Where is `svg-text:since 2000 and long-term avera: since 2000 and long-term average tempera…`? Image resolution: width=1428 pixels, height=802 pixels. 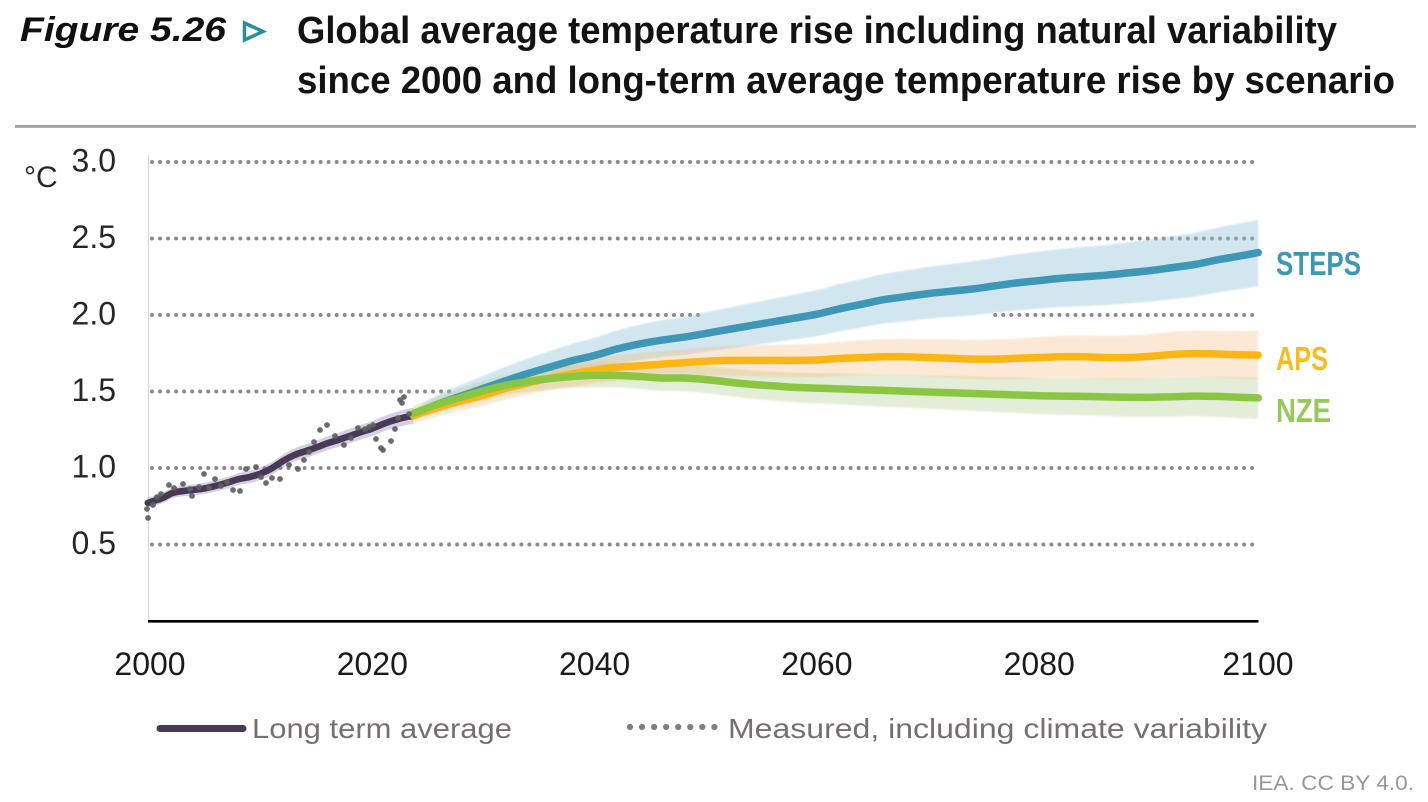 svg-text:since 2000 and long-term avera: since 2000 and long-term average tempera… is located at coordinates (846, 81).